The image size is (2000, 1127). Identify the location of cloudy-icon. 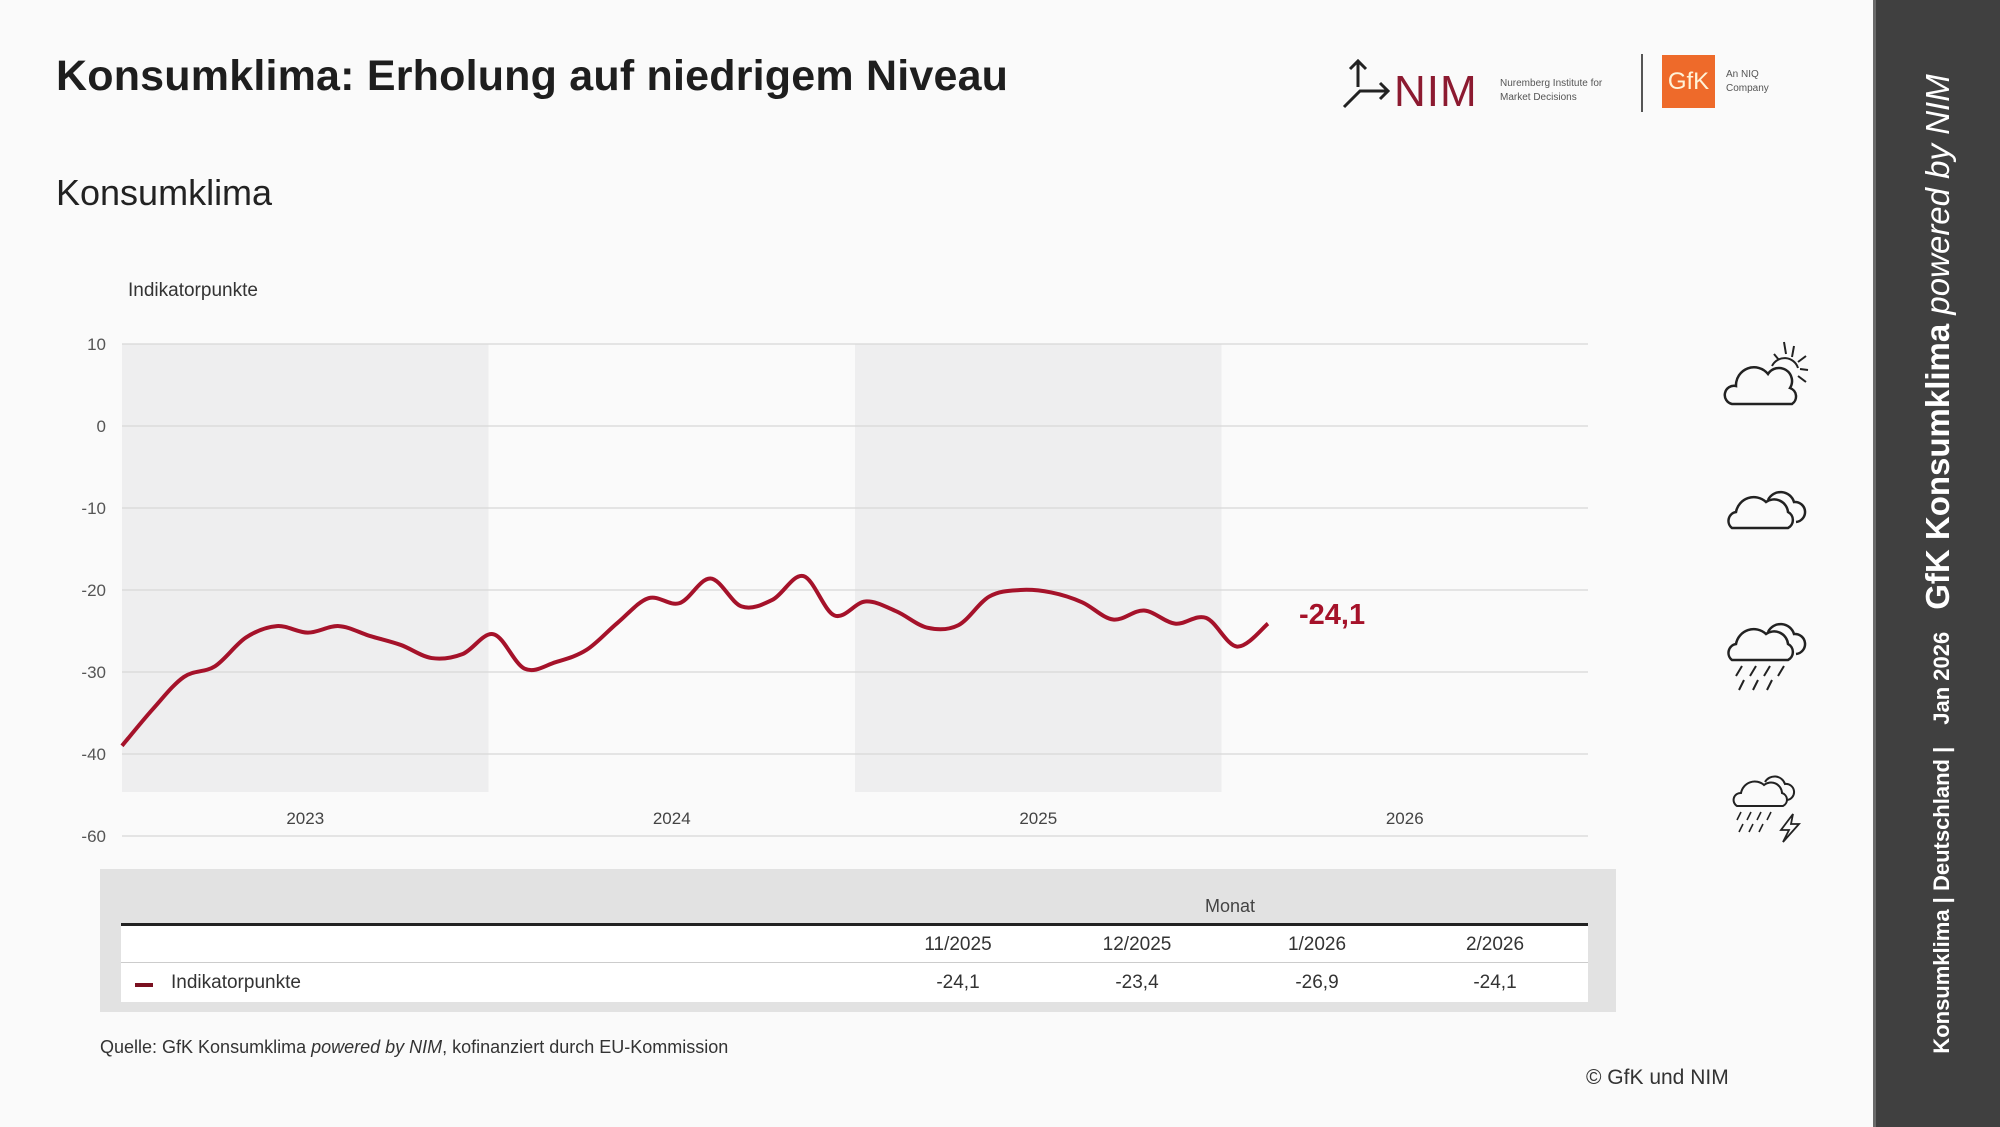
(1767, 510).